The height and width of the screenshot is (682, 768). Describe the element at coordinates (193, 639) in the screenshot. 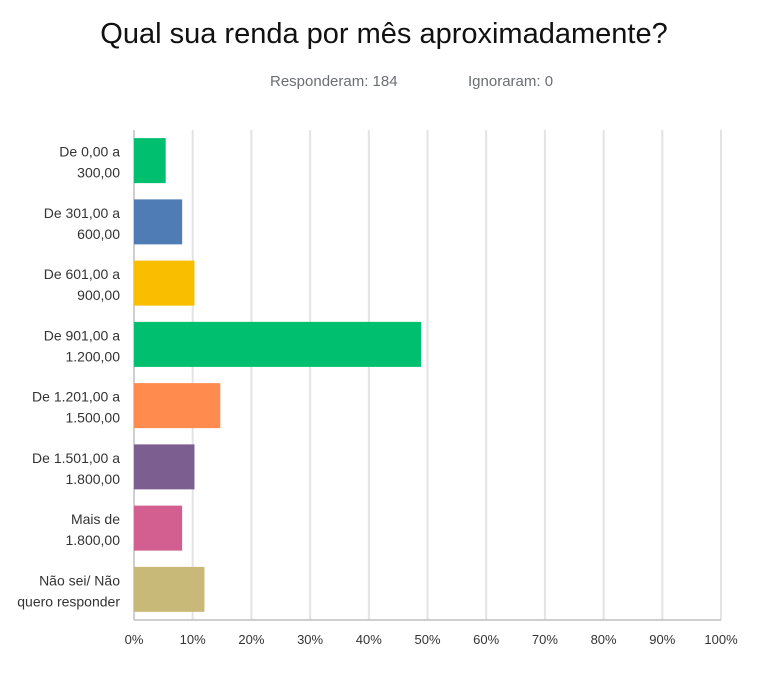

I see `x-tick-label: 10%` at that location.